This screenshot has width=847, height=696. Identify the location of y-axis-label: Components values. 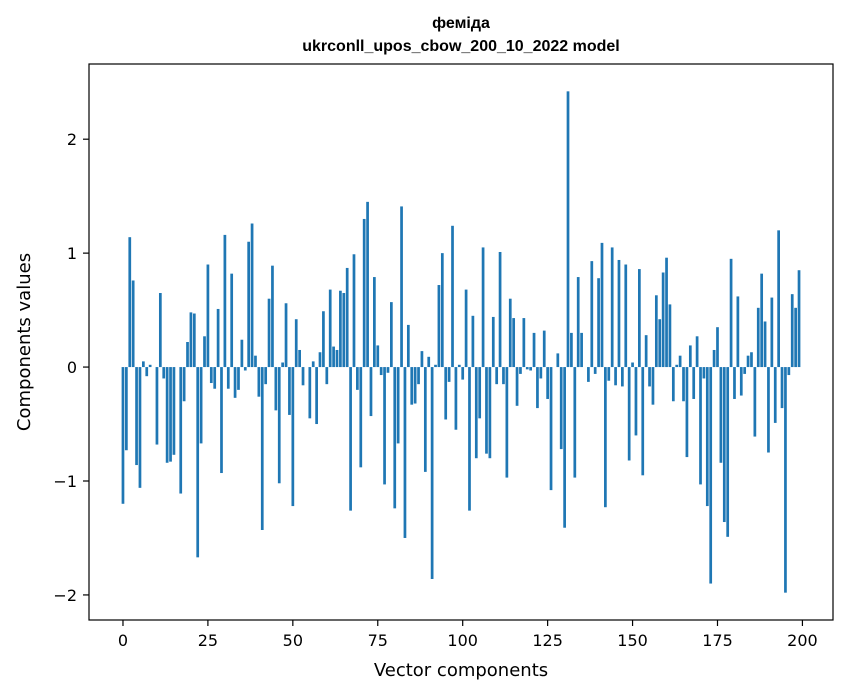
(24, 342).